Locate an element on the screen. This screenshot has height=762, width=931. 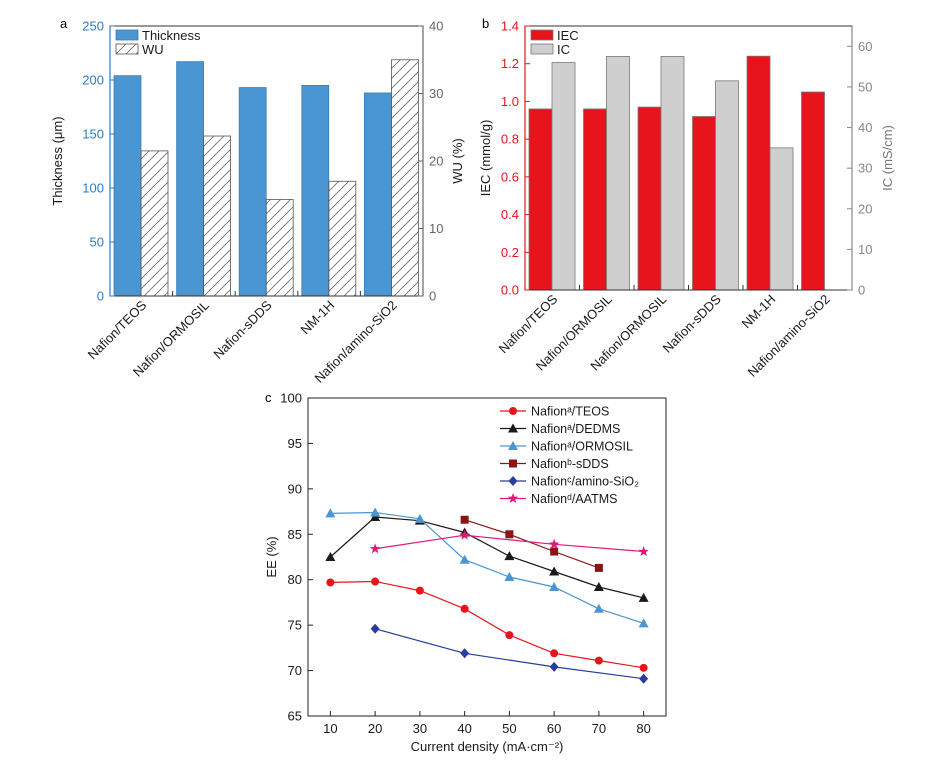
y-tick-label: 75 is located at coordinates (295, 625).